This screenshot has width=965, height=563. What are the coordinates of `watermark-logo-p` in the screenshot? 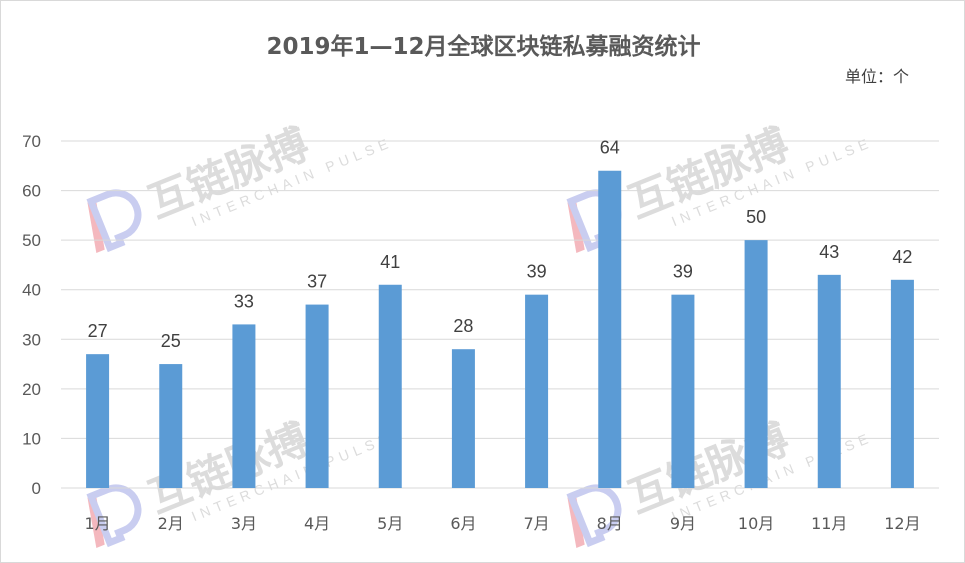 It's located at (114, 221).